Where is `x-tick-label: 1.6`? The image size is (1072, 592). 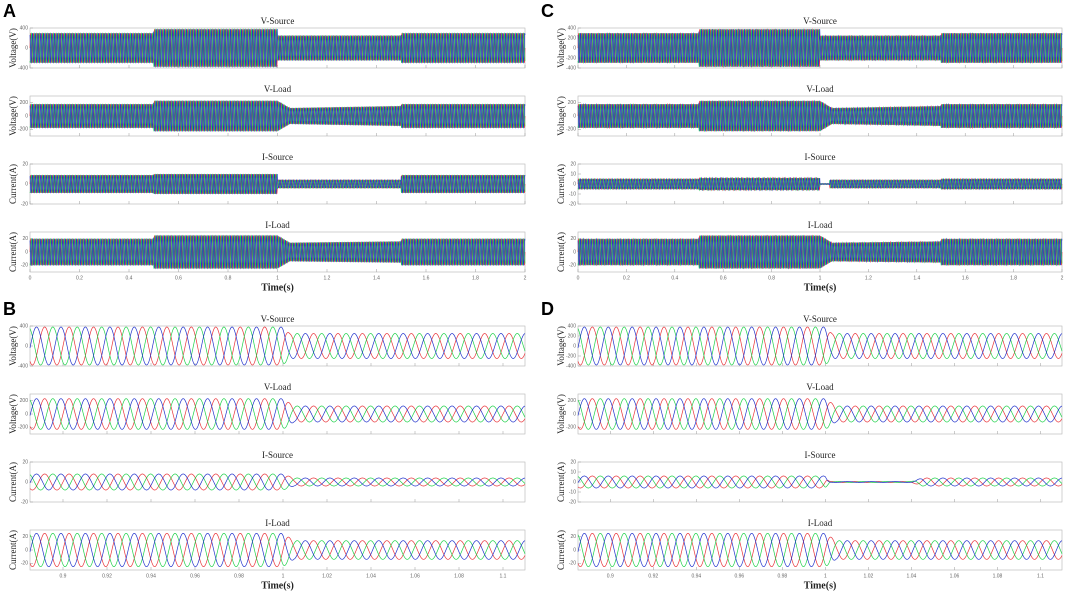
x-tick-label: 1.6 is located at coordinates (426, 278).